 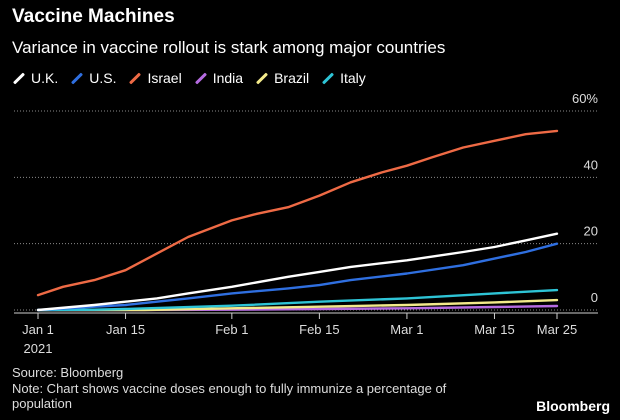 What do you see at coordinates (406, 329) in the screenshot?
I see `x-tick-label: Mar 1` at bounding box center [406, 329].